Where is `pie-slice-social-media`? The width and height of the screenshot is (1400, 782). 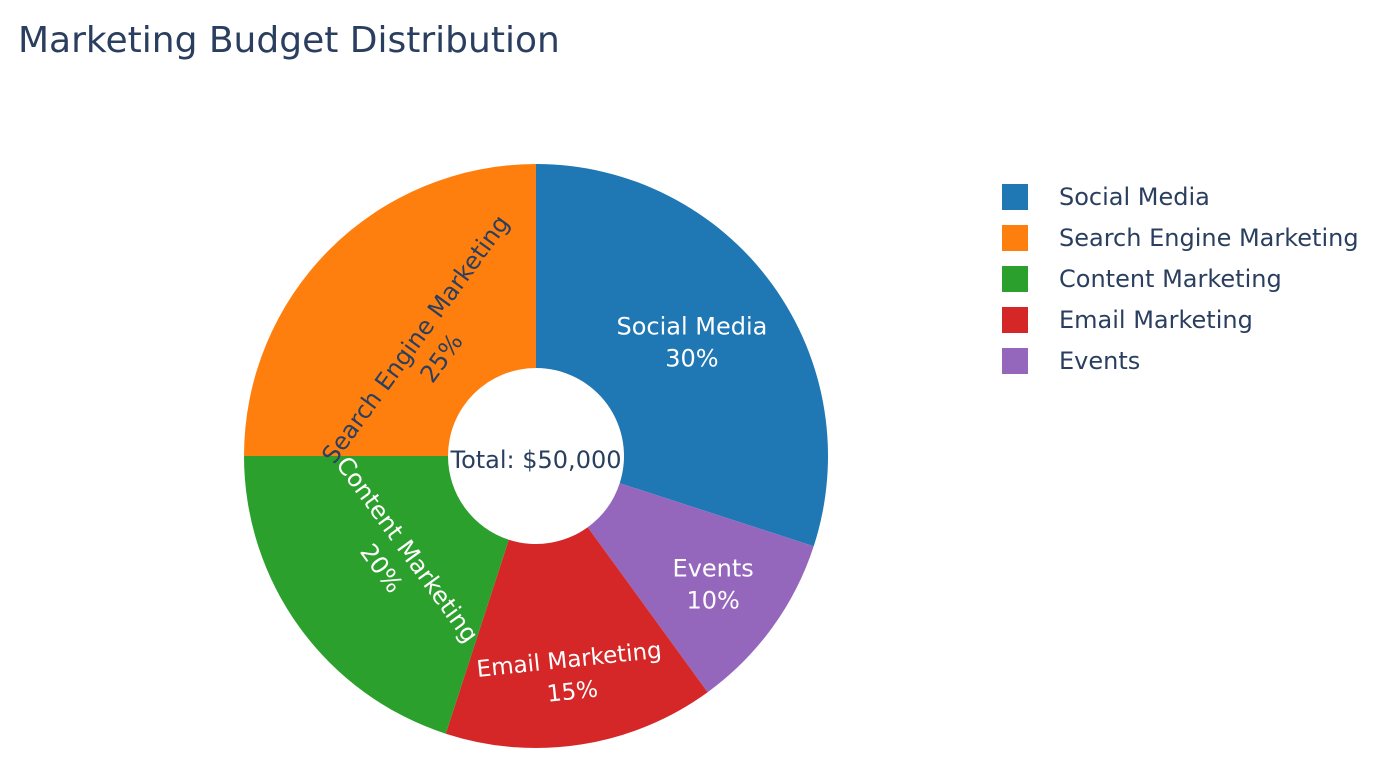 pie-slice-social-media is located at coordinates (682, 355).